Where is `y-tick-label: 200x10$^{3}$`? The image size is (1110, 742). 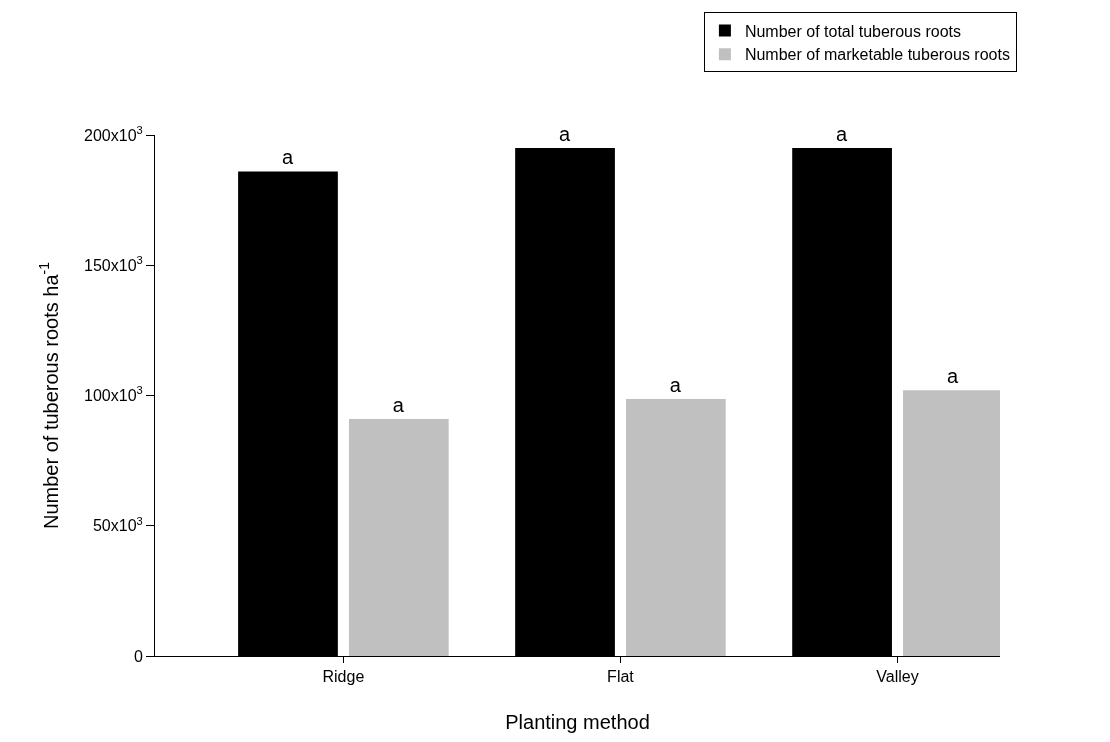
y-tick-label: 200x10$^{3}$ is located at coordinates (113, 133).